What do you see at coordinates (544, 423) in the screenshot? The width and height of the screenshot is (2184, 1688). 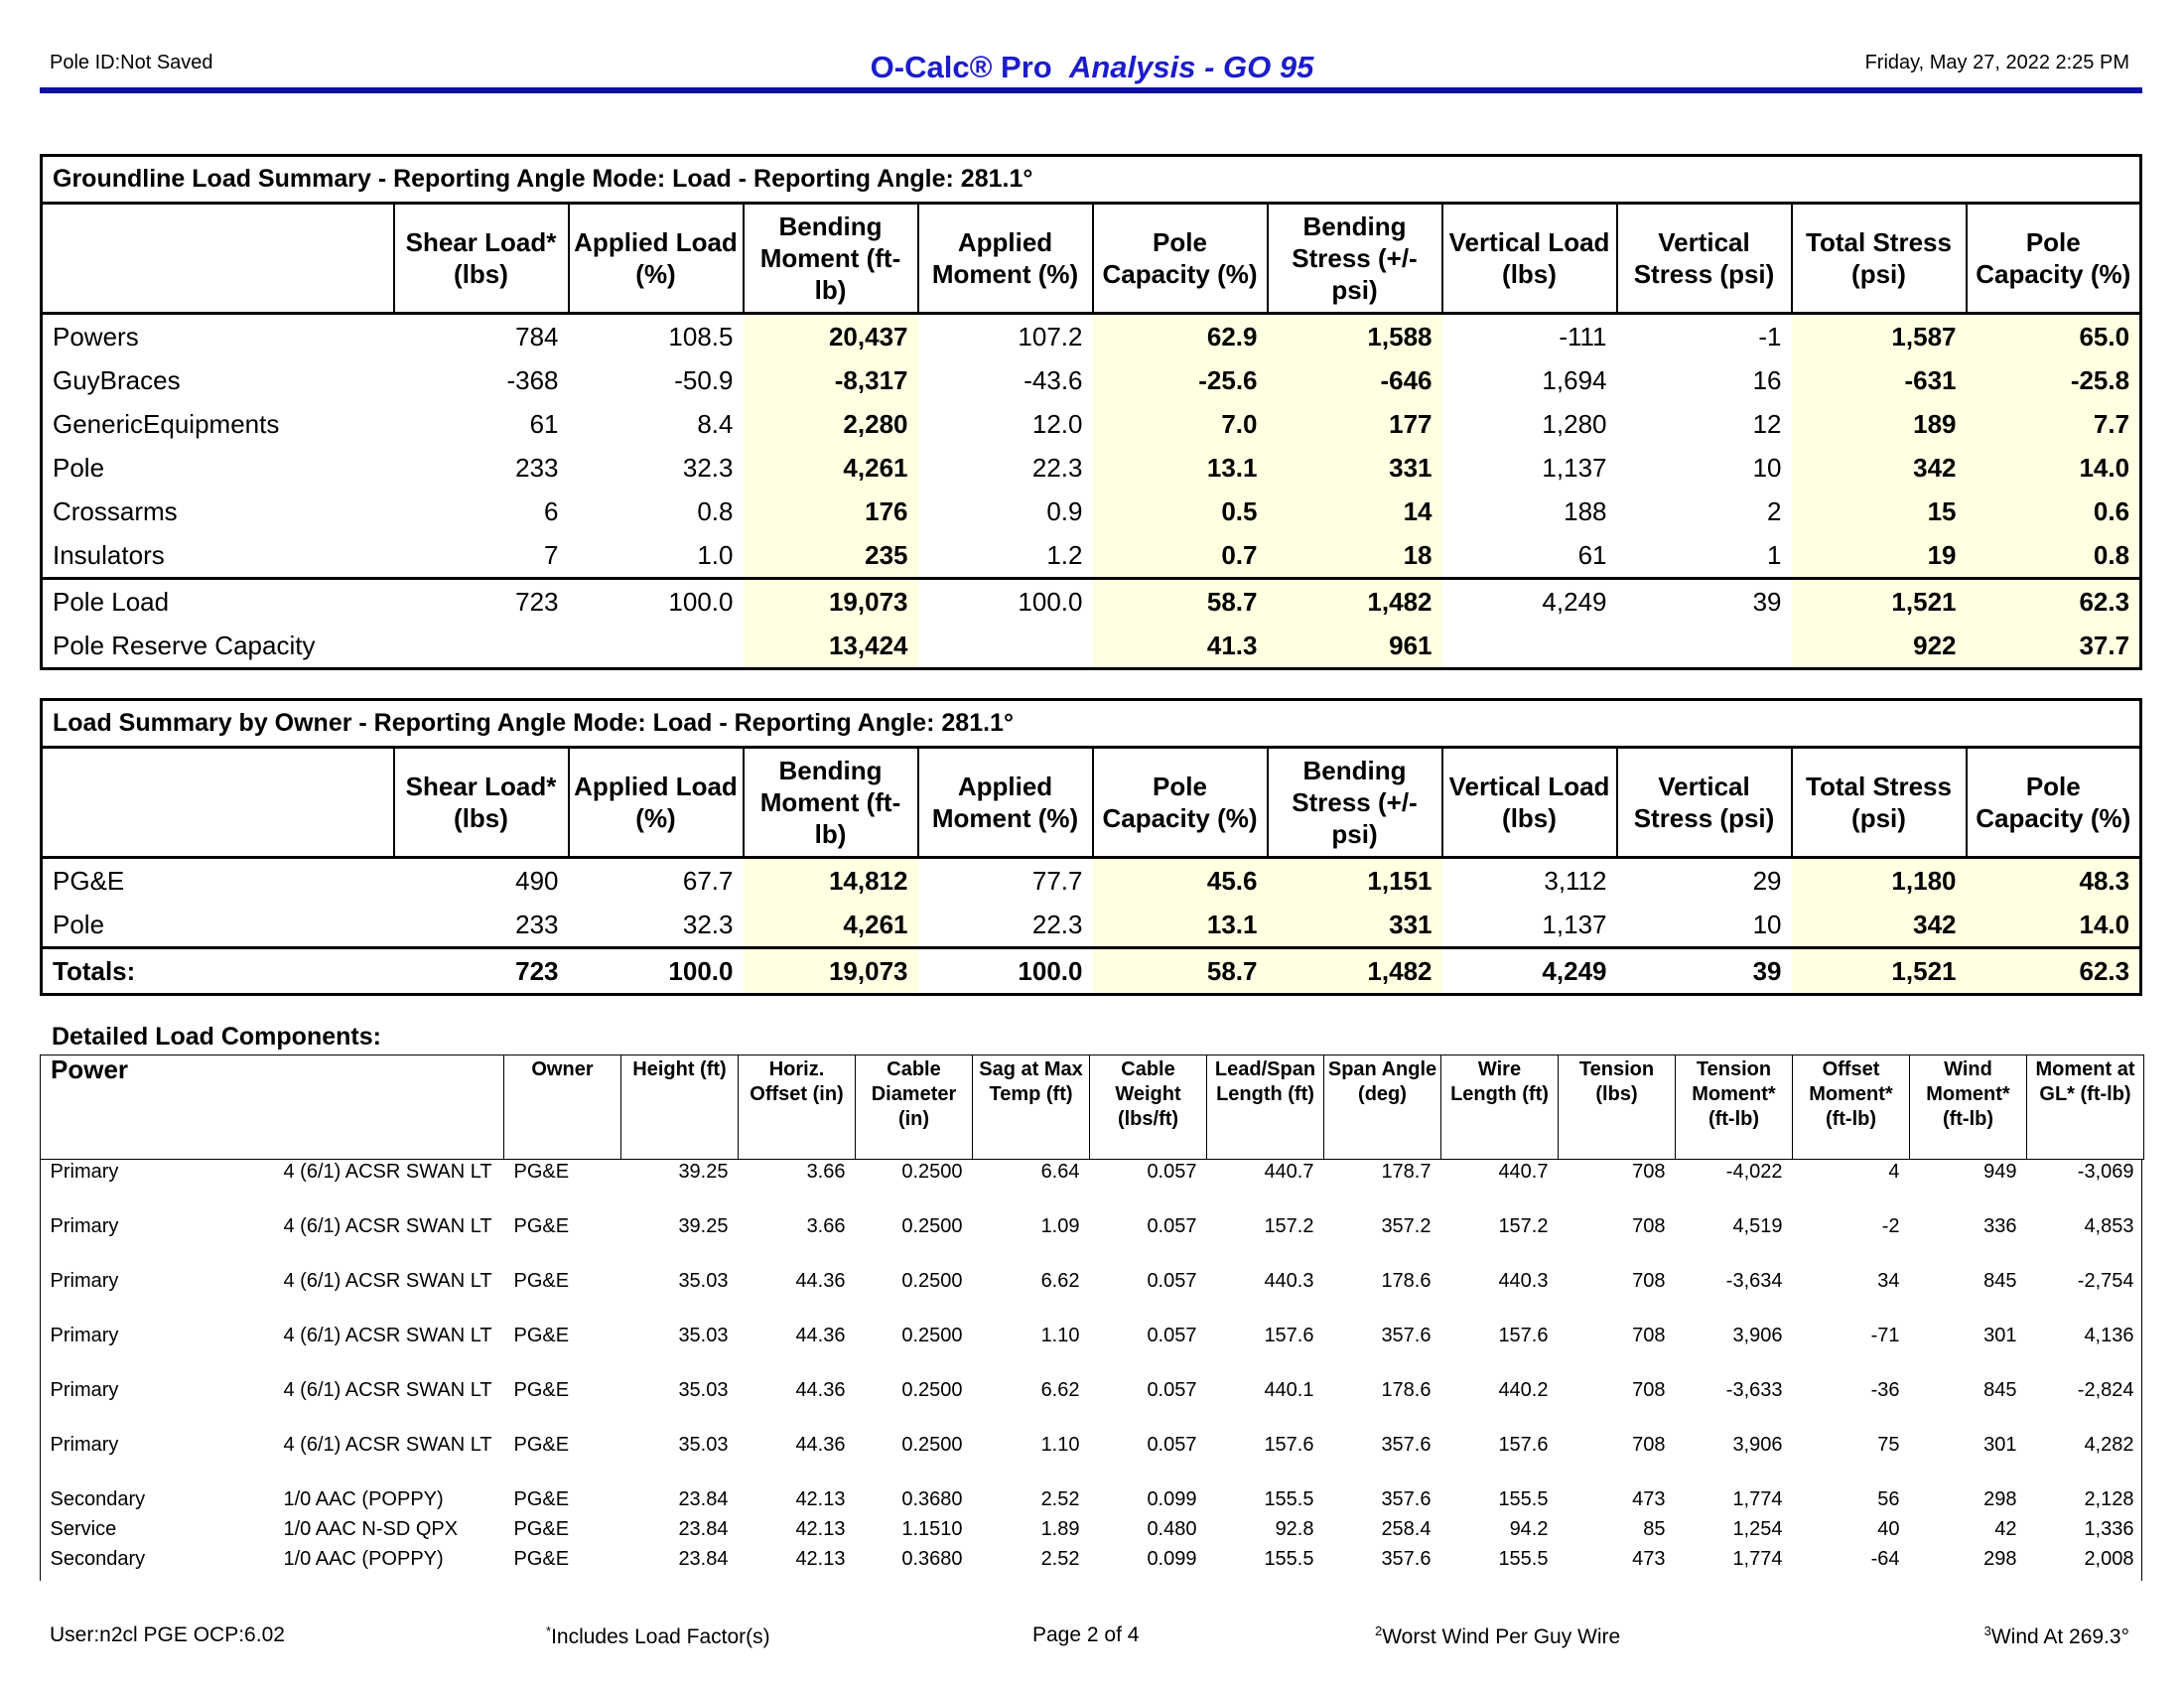 I see `groundline-cell: 61` at bounding box center [544, 423].